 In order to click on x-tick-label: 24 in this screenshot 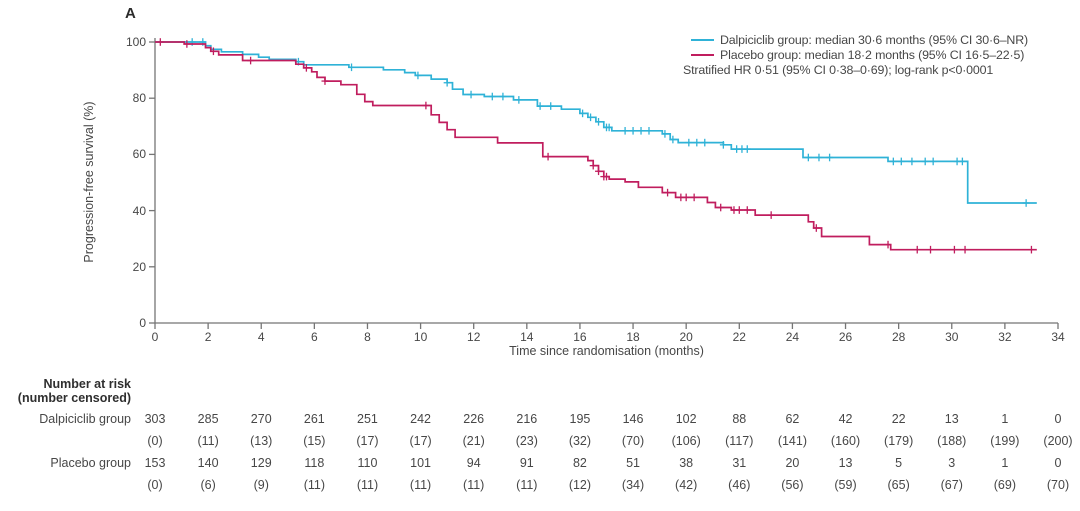, I will do `click(792, 337)`.